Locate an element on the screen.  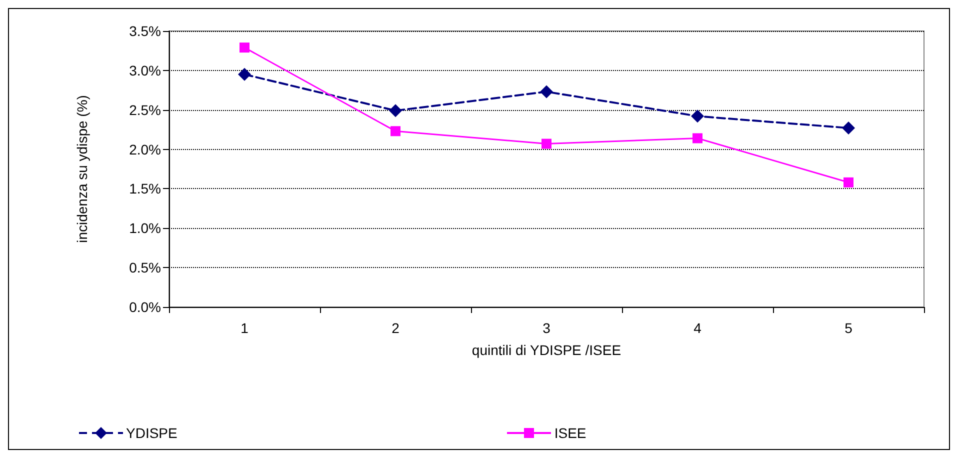
y-tick-label: 1.5% is located at coordinates (145, 188).